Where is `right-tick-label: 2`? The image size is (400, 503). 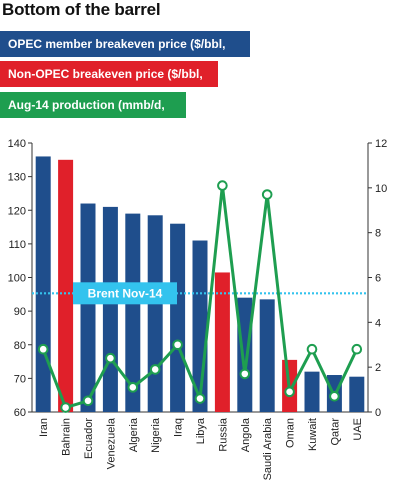
right-tick-label: 2 is located at coordinates (378, 368).